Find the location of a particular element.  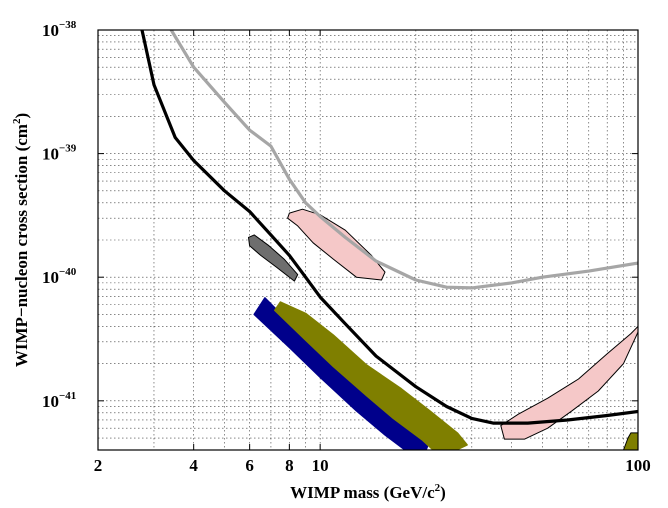

x-axis-title: WIMP mass (GeV/c2) is located at coordinates (368, 492).